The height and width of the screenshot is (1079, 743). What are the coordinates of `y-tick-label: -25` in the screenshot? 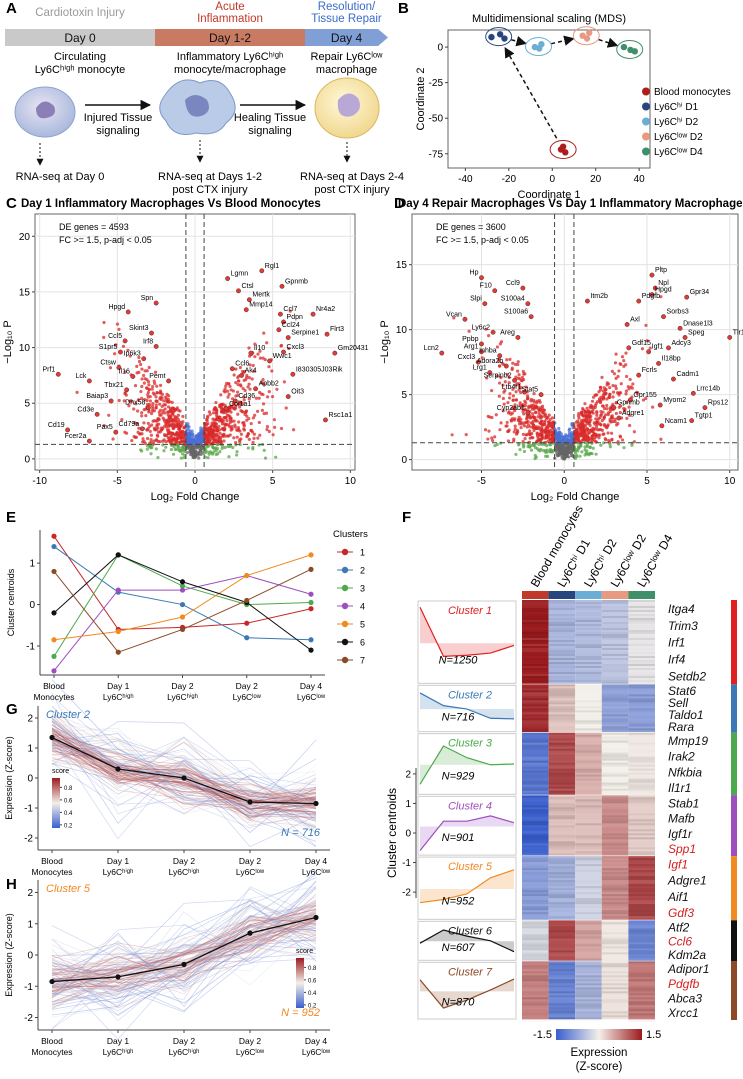 It's located at (436, 83).